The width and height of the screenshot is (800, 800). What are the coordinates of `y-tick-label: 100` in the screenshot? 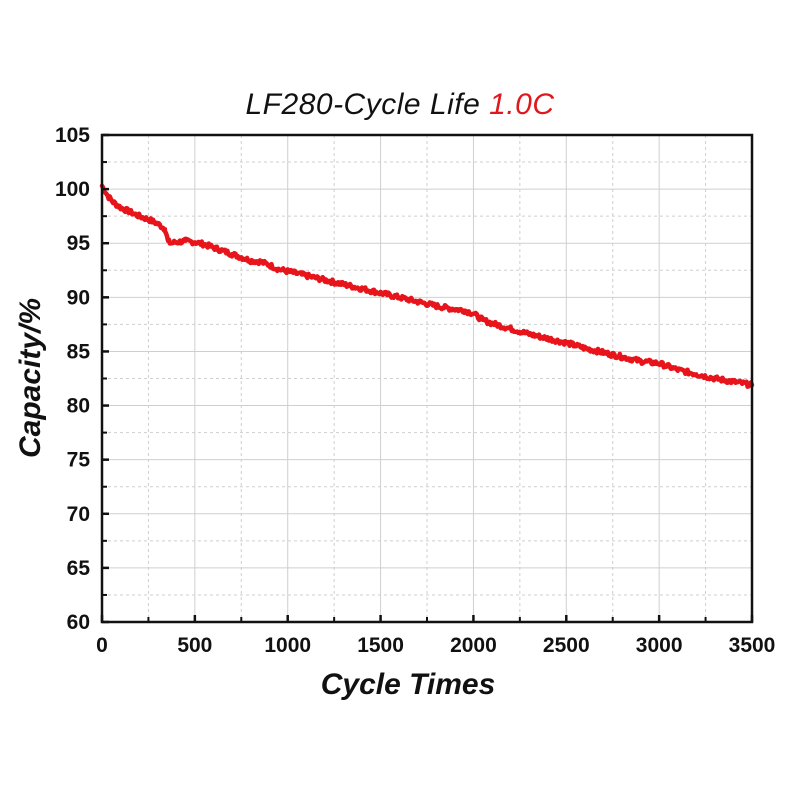 It's located at (72, 189).